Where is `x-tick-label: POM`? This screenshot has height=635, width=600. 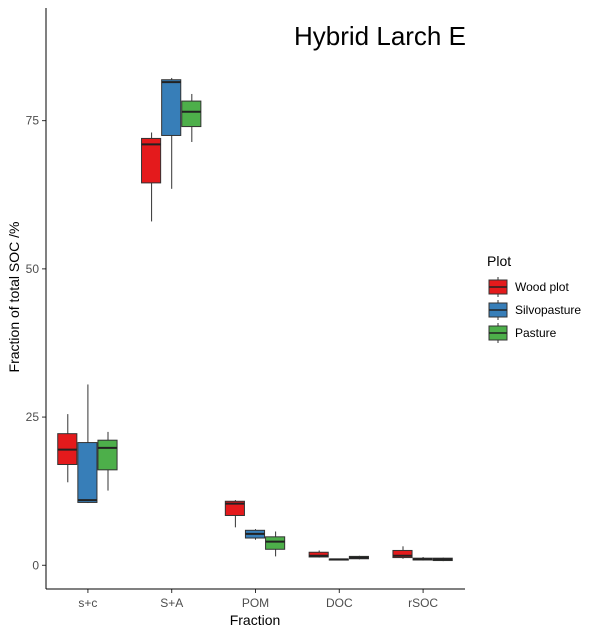 x-tick-label: POM is located at coordinates (255, 603).